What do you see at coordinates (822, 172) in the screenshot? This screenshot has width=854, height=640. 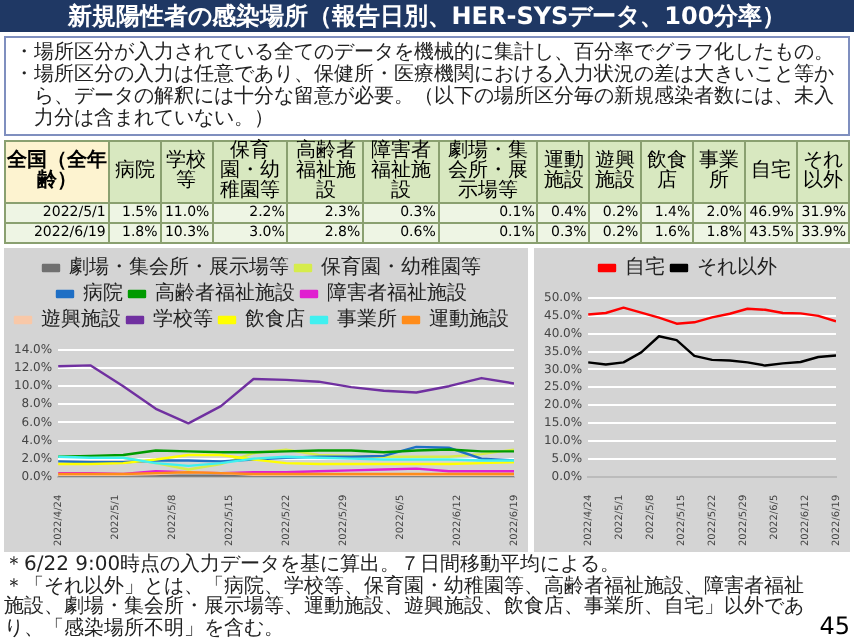 I see `x-tick-label: それ以外` at bounding box center [822, 172].